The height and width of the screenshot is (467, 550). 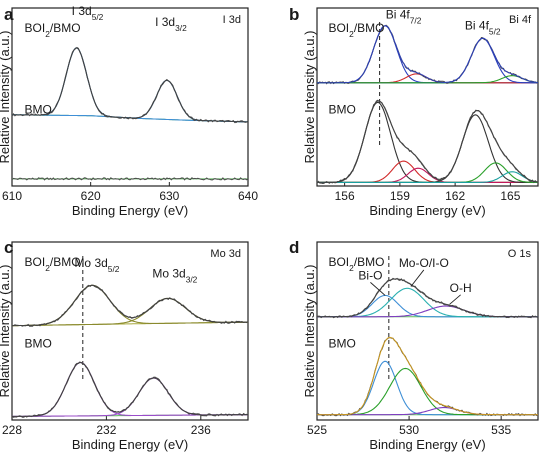 I want to click on x-tick-label: 610, so click(x=12, y=196).